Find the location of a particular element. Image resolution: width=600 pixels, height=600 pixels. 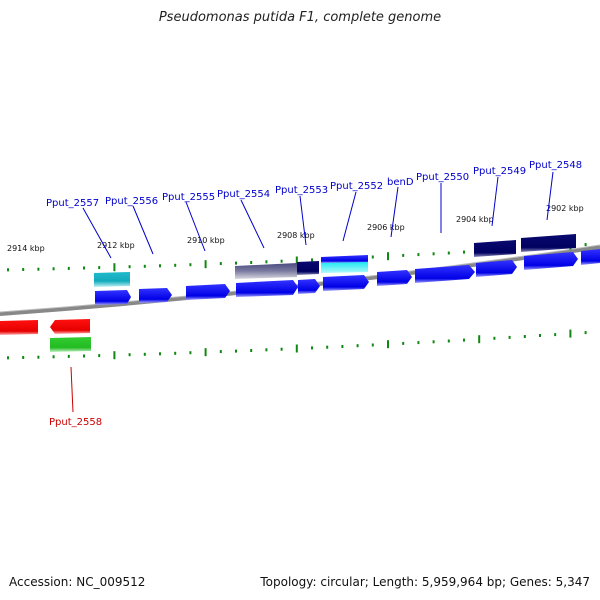

gene-label-pput-2555: Pput_2555 is located at coordinates (188, 197).